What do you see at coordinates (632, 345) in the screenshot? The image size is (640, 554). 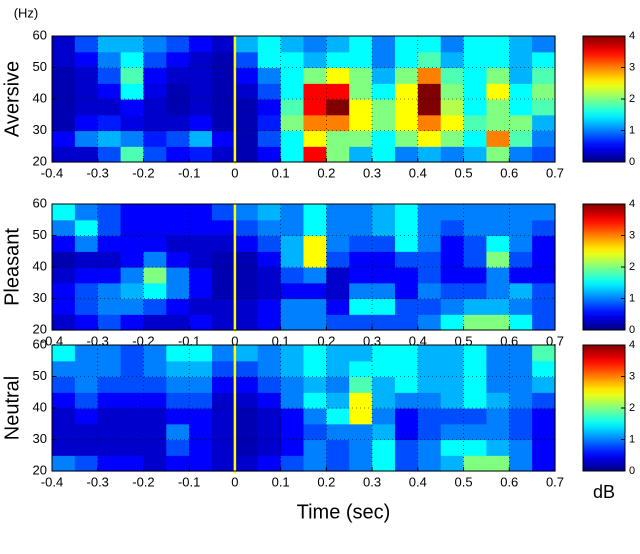 I see `colorbar-tick-label: 4` at bounding box center [632, 345].